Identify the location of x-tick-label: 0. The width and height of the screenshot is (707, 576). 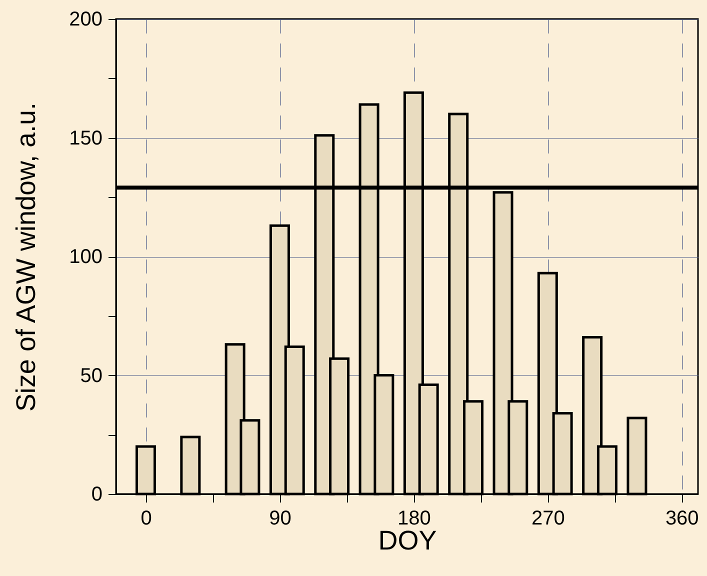
(146, 519).